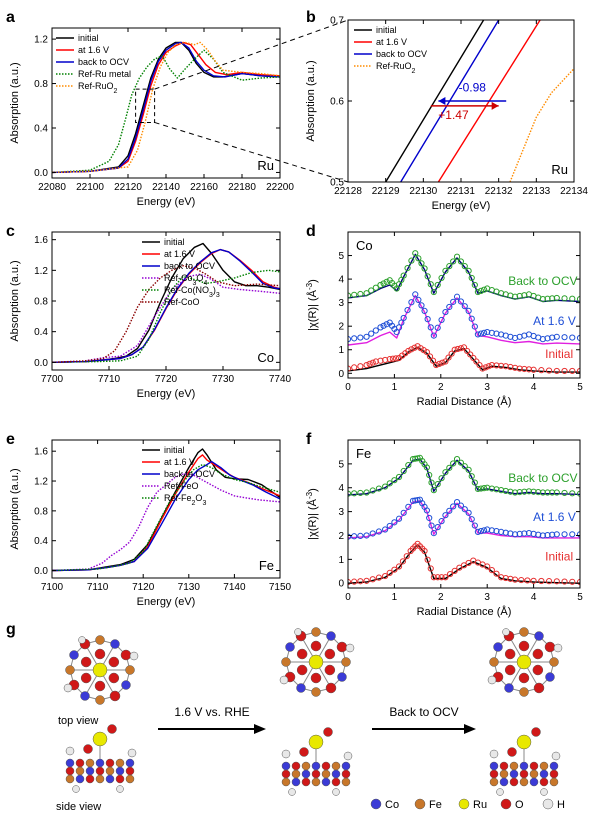 This screenshot has width=600, height=824. What do you see at coordinates (41, 84) in the screenshot?
I see `y-tick-label: 0.8` at bounding box center [41, 84].